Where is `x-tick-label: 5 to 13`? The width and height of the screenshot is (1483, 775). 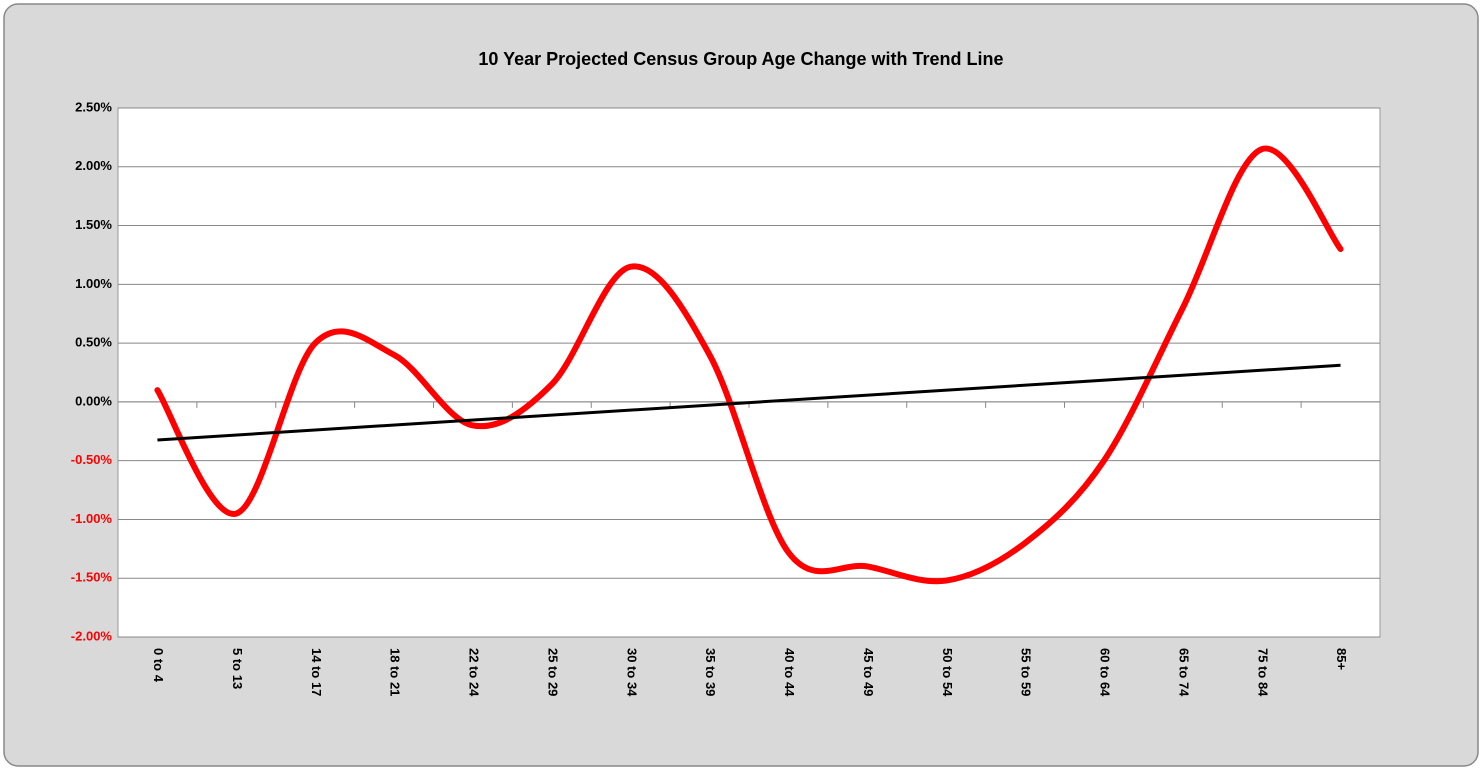 x-tick-label: 5 to 13 is located at coordinates (237, 668).